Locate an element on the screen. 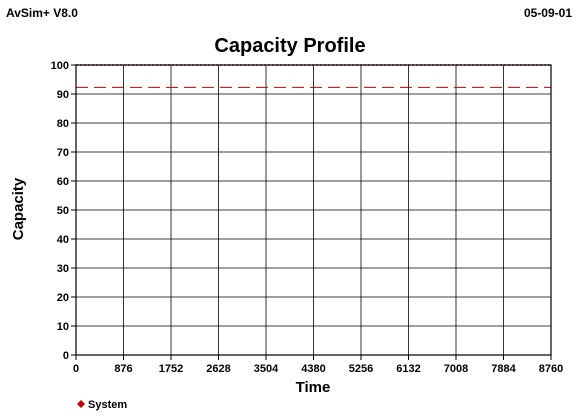 The image size is (580, 418). x-tick-label: 5256 is located at coordinates (361, 369).